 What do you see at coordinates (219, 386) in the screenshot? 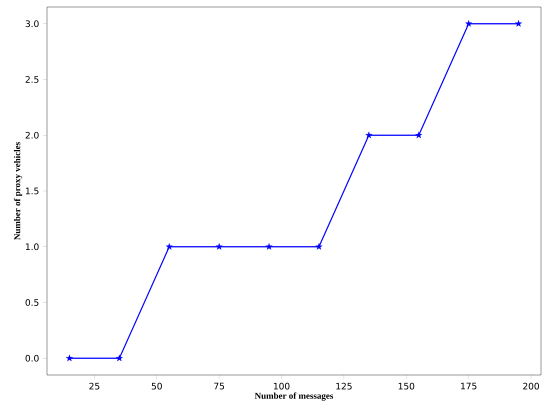
I see `x-tick-label: 75` at bounding box center [219, 386].